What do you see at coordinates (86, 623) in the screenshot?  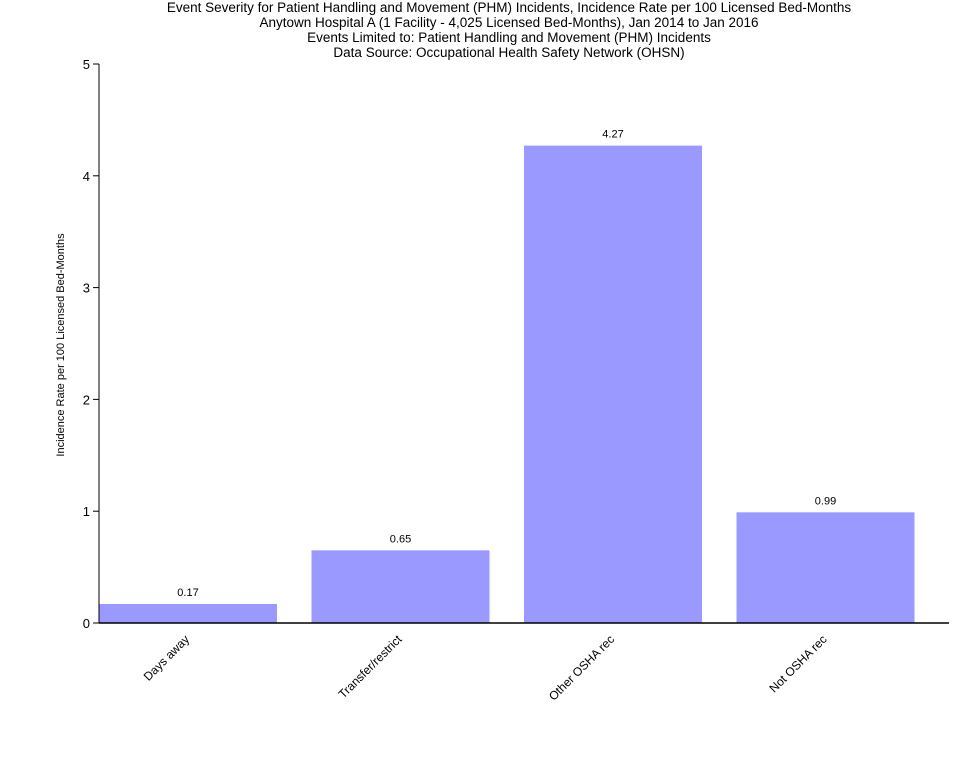 I see `y-tick-label: 0` at bounding box center [86, 623].